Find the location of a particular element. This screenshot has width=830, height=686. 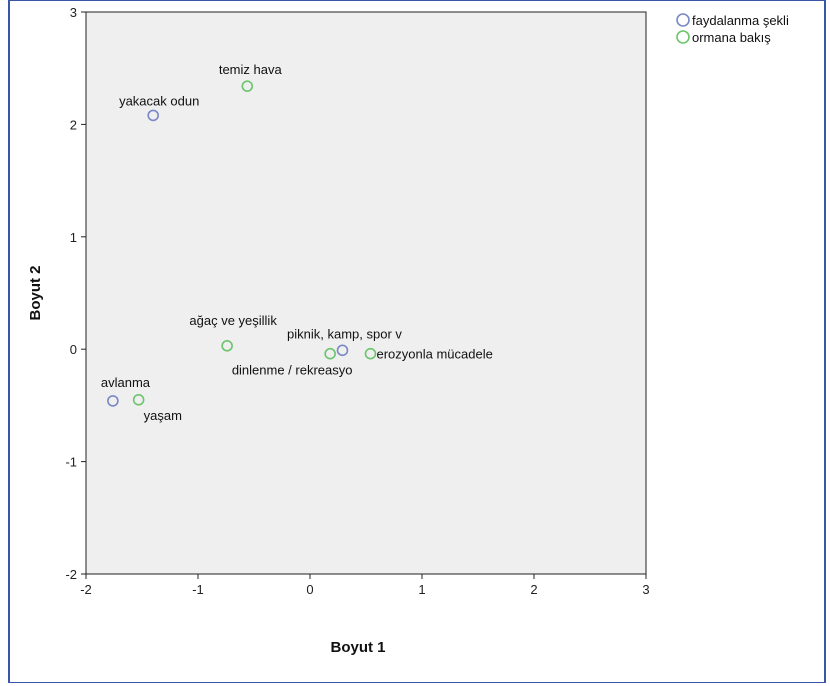

point-label: temiz hava is located at coordinates (251, 69).